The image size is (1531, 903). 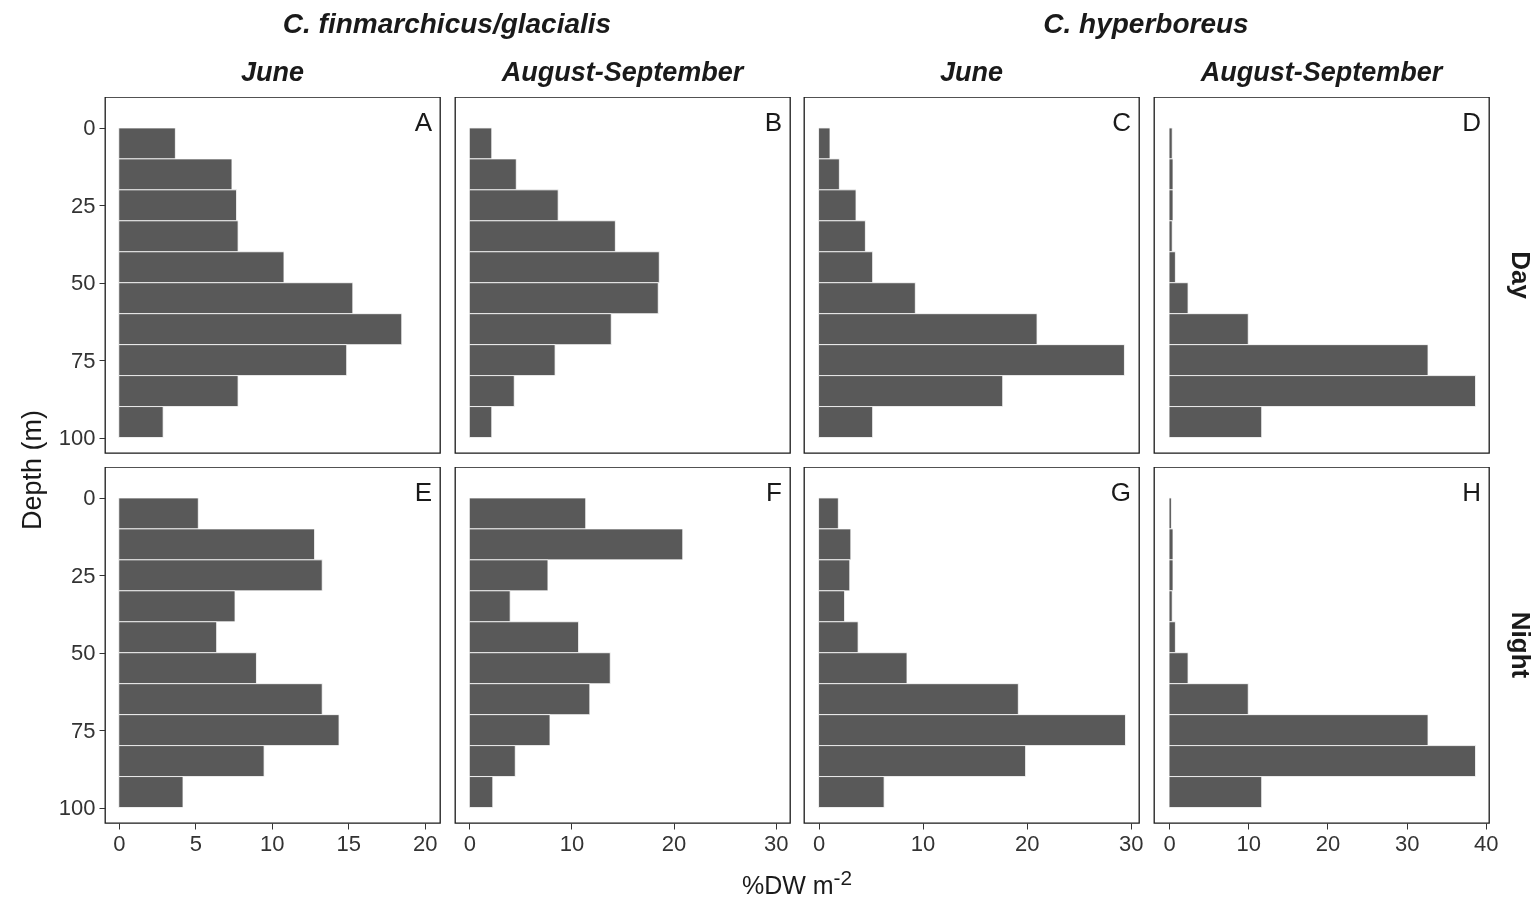 I want to click on y-axis-title: Depth (m), so click(x=31, y=470).